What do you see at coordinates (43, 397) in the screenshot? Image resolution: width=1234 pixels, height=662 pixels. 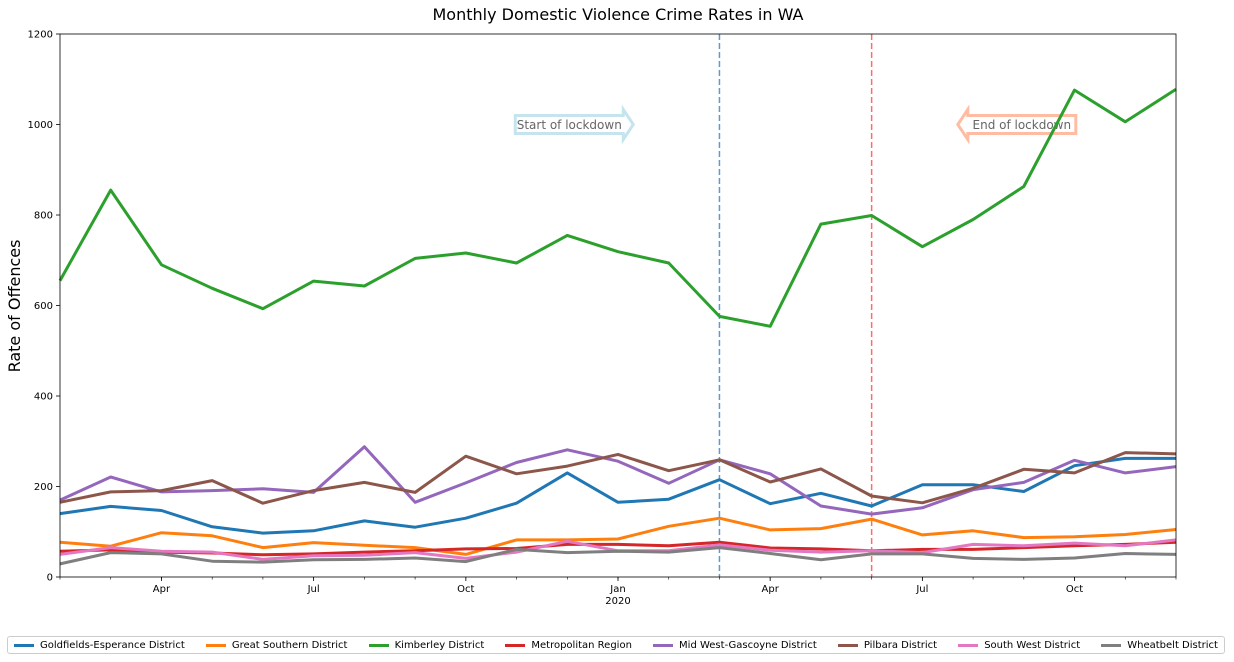 I see `y-tick-label: 400` at bounding box center [43, 397].